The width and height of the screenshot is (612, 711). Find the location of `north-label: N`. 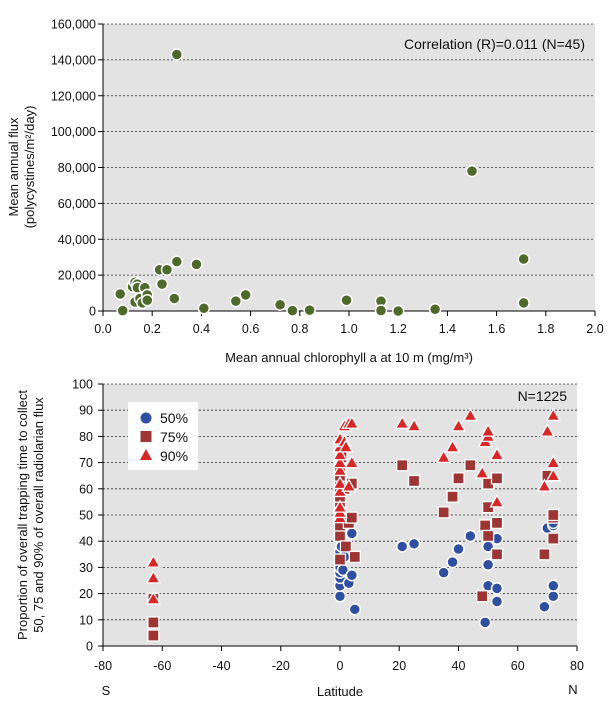

north-label: N is located at coordinates (572, 689).